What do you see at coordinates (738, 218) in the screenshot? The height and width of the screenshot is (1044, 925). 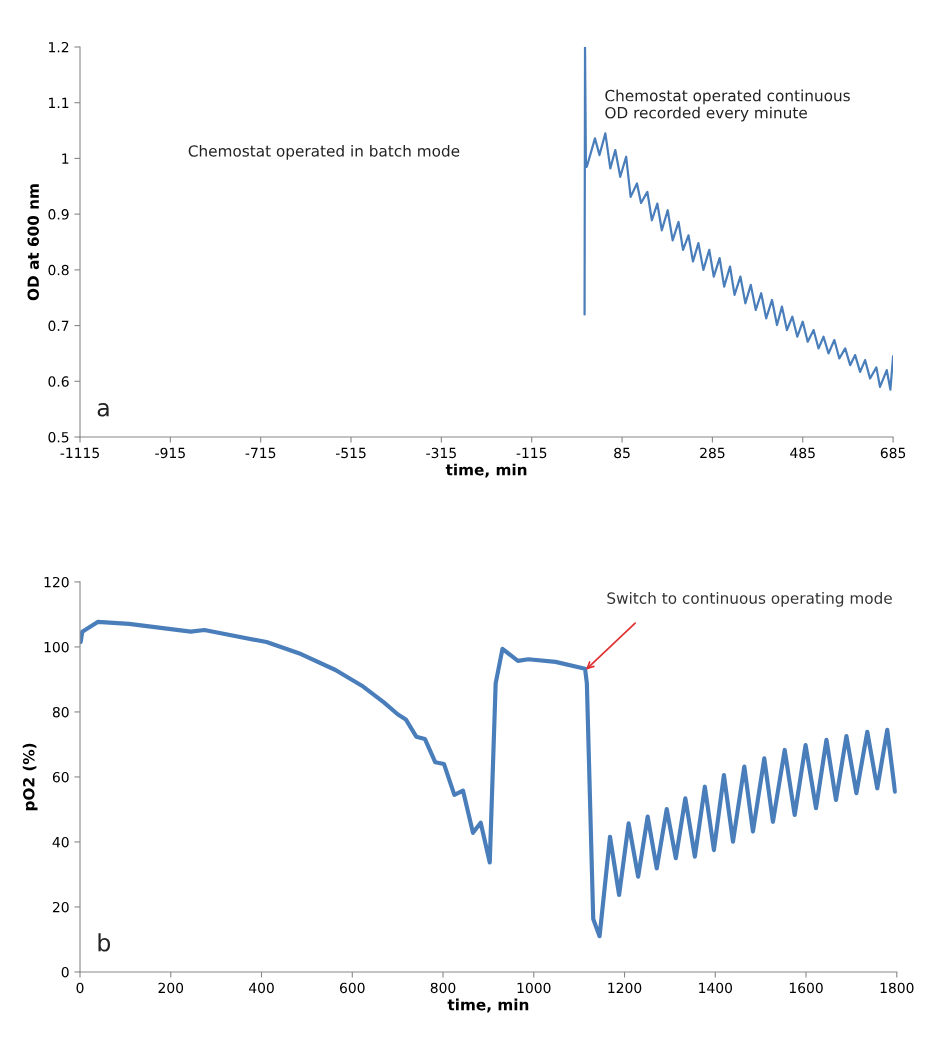 I see `line-series` at bounding box center [738, 218].